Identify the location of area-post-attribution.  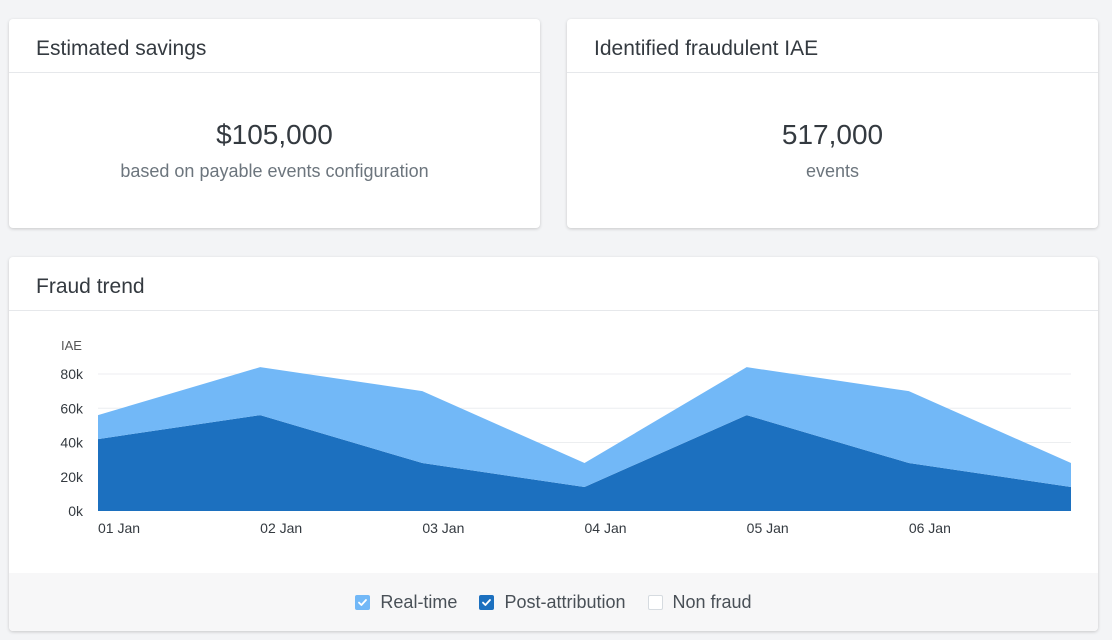
(584, 463).